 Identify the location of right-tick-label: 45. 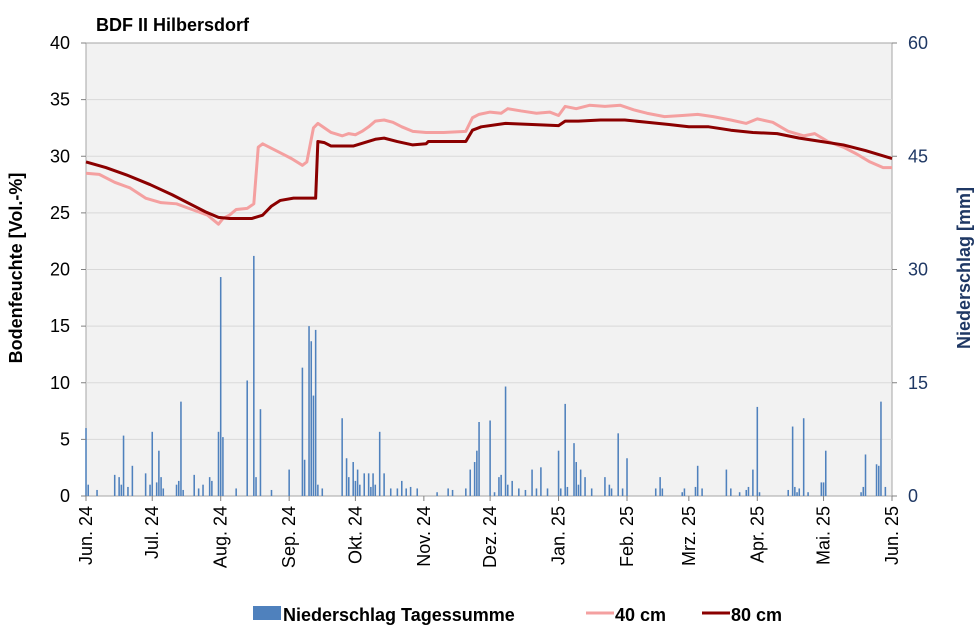
(918, 156).